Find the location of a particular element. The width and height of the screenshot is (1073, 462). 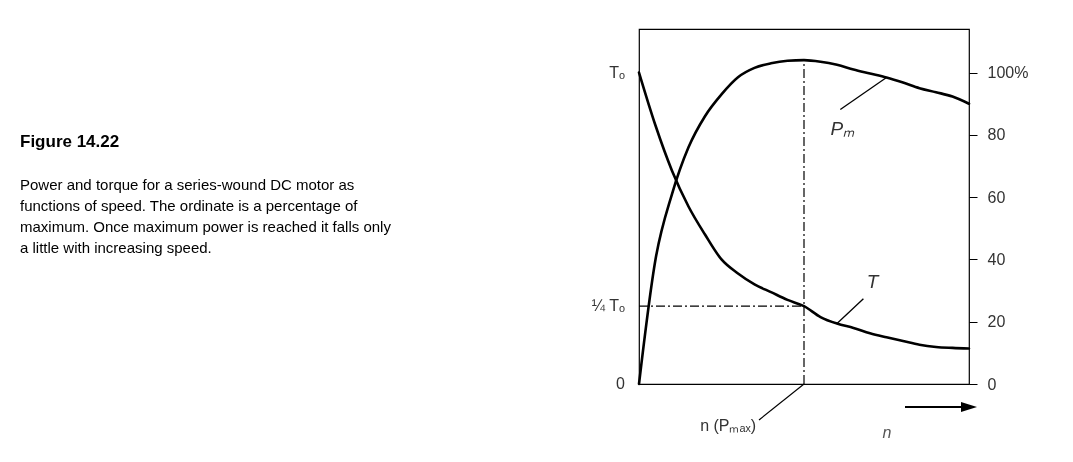

y-tick-label: 0 is located at coordinates (992, 384).